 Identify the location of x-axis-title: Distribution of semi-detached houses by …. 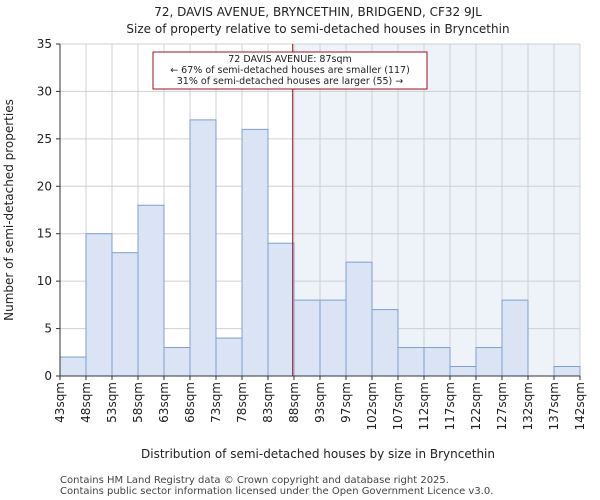
(318, 454).